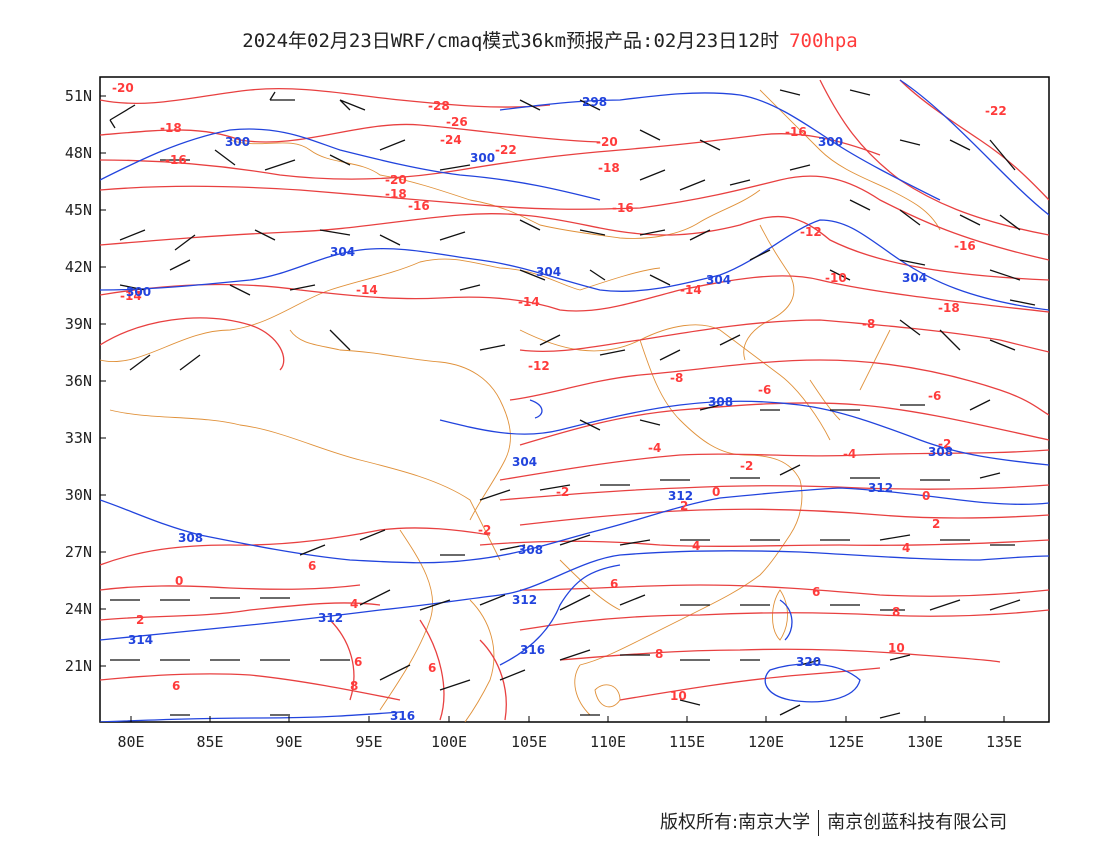  Describe the element at coordinates (823, 41) in the screenshot. I see `title-level: 700hpa` at that location.